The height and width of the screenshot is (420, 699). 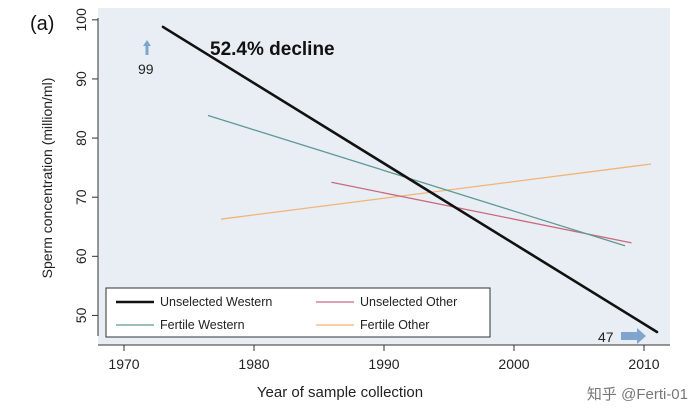 I want to click on y-axis-label: Sperm concentration (million/ml), so click(x=47, y=178).